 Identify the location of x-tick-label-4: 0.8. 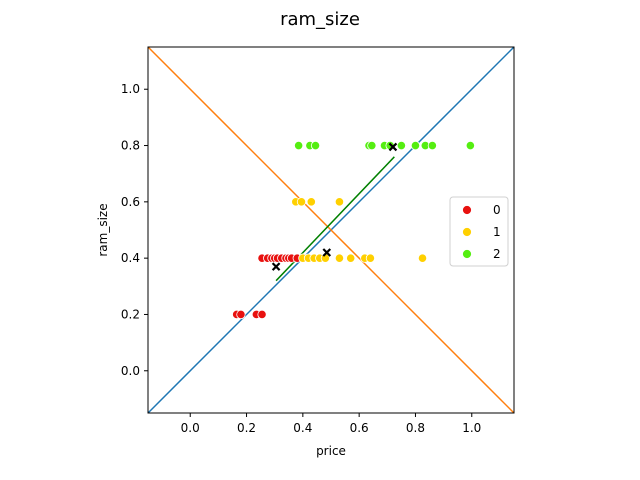
(415, 428).